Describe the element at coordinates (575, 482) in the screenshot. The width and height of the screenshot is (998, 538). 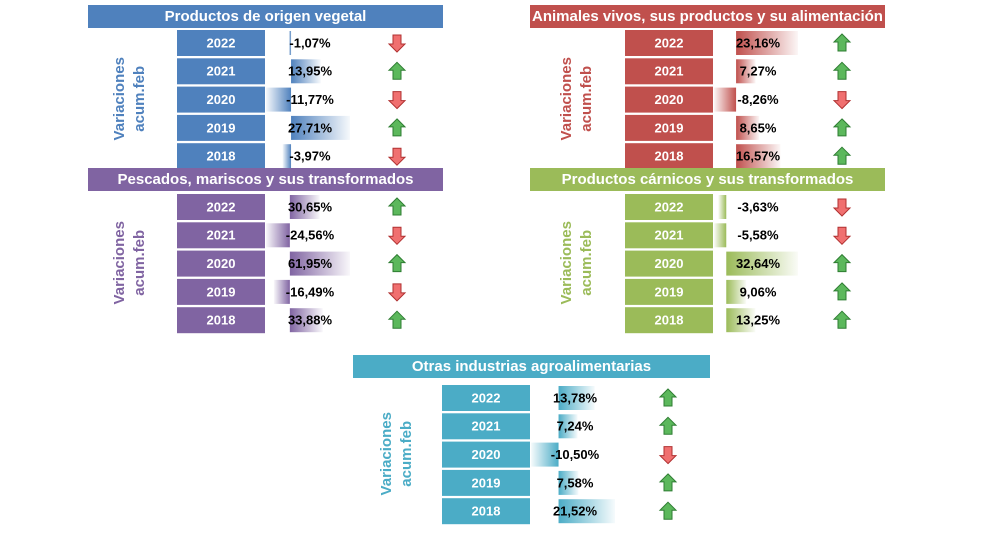
I see `value-label: 7,58%` at that location.